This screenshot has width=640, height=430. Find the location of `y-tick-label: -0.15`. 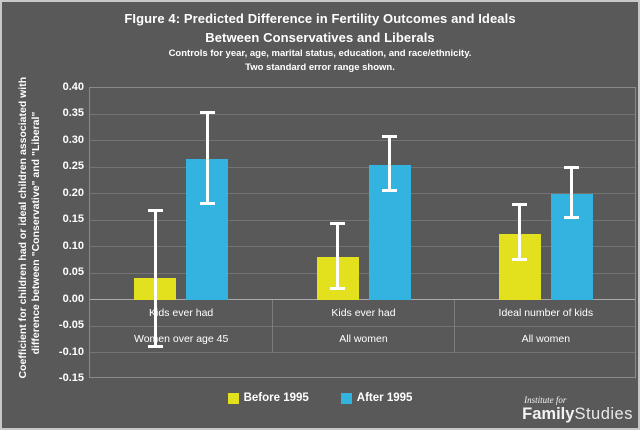

y-tick-label: -0.15 is located at coordinates (71, 378).